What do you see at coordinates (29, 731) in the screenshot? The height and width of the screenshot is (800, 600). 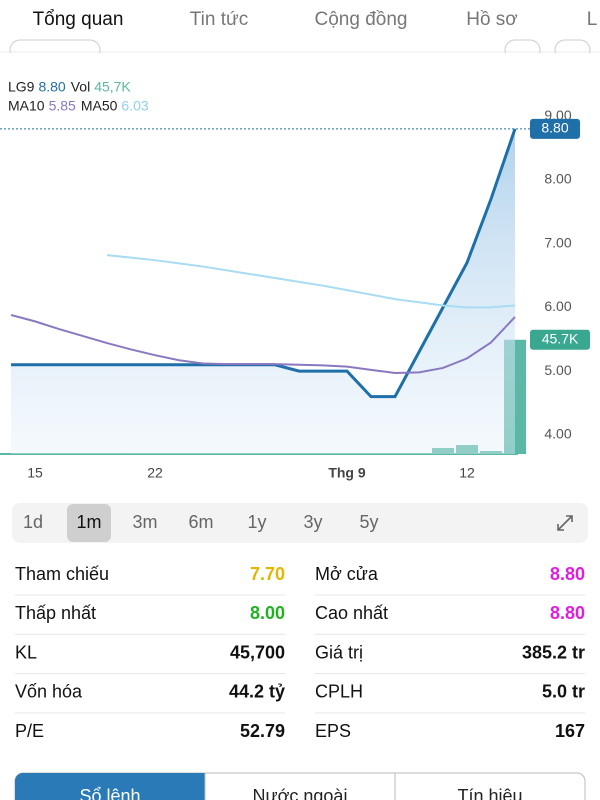 I see `stat-label: P/E` at bounding box center [29, 731].